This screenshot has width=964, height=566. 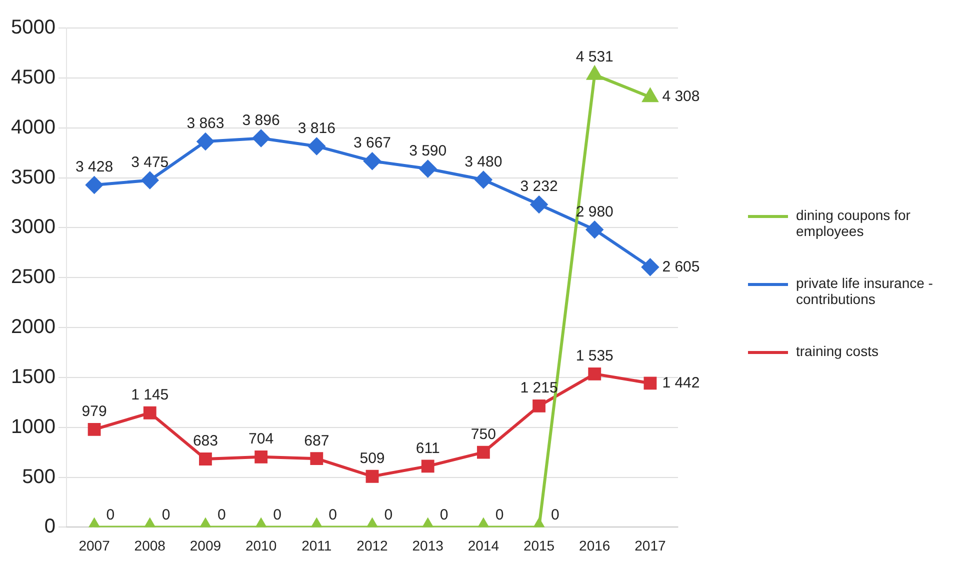 What do you see at coordinates (205, 123) in the screenshot?
I see `data-label: 3 863` at bounding box center [205, 123].